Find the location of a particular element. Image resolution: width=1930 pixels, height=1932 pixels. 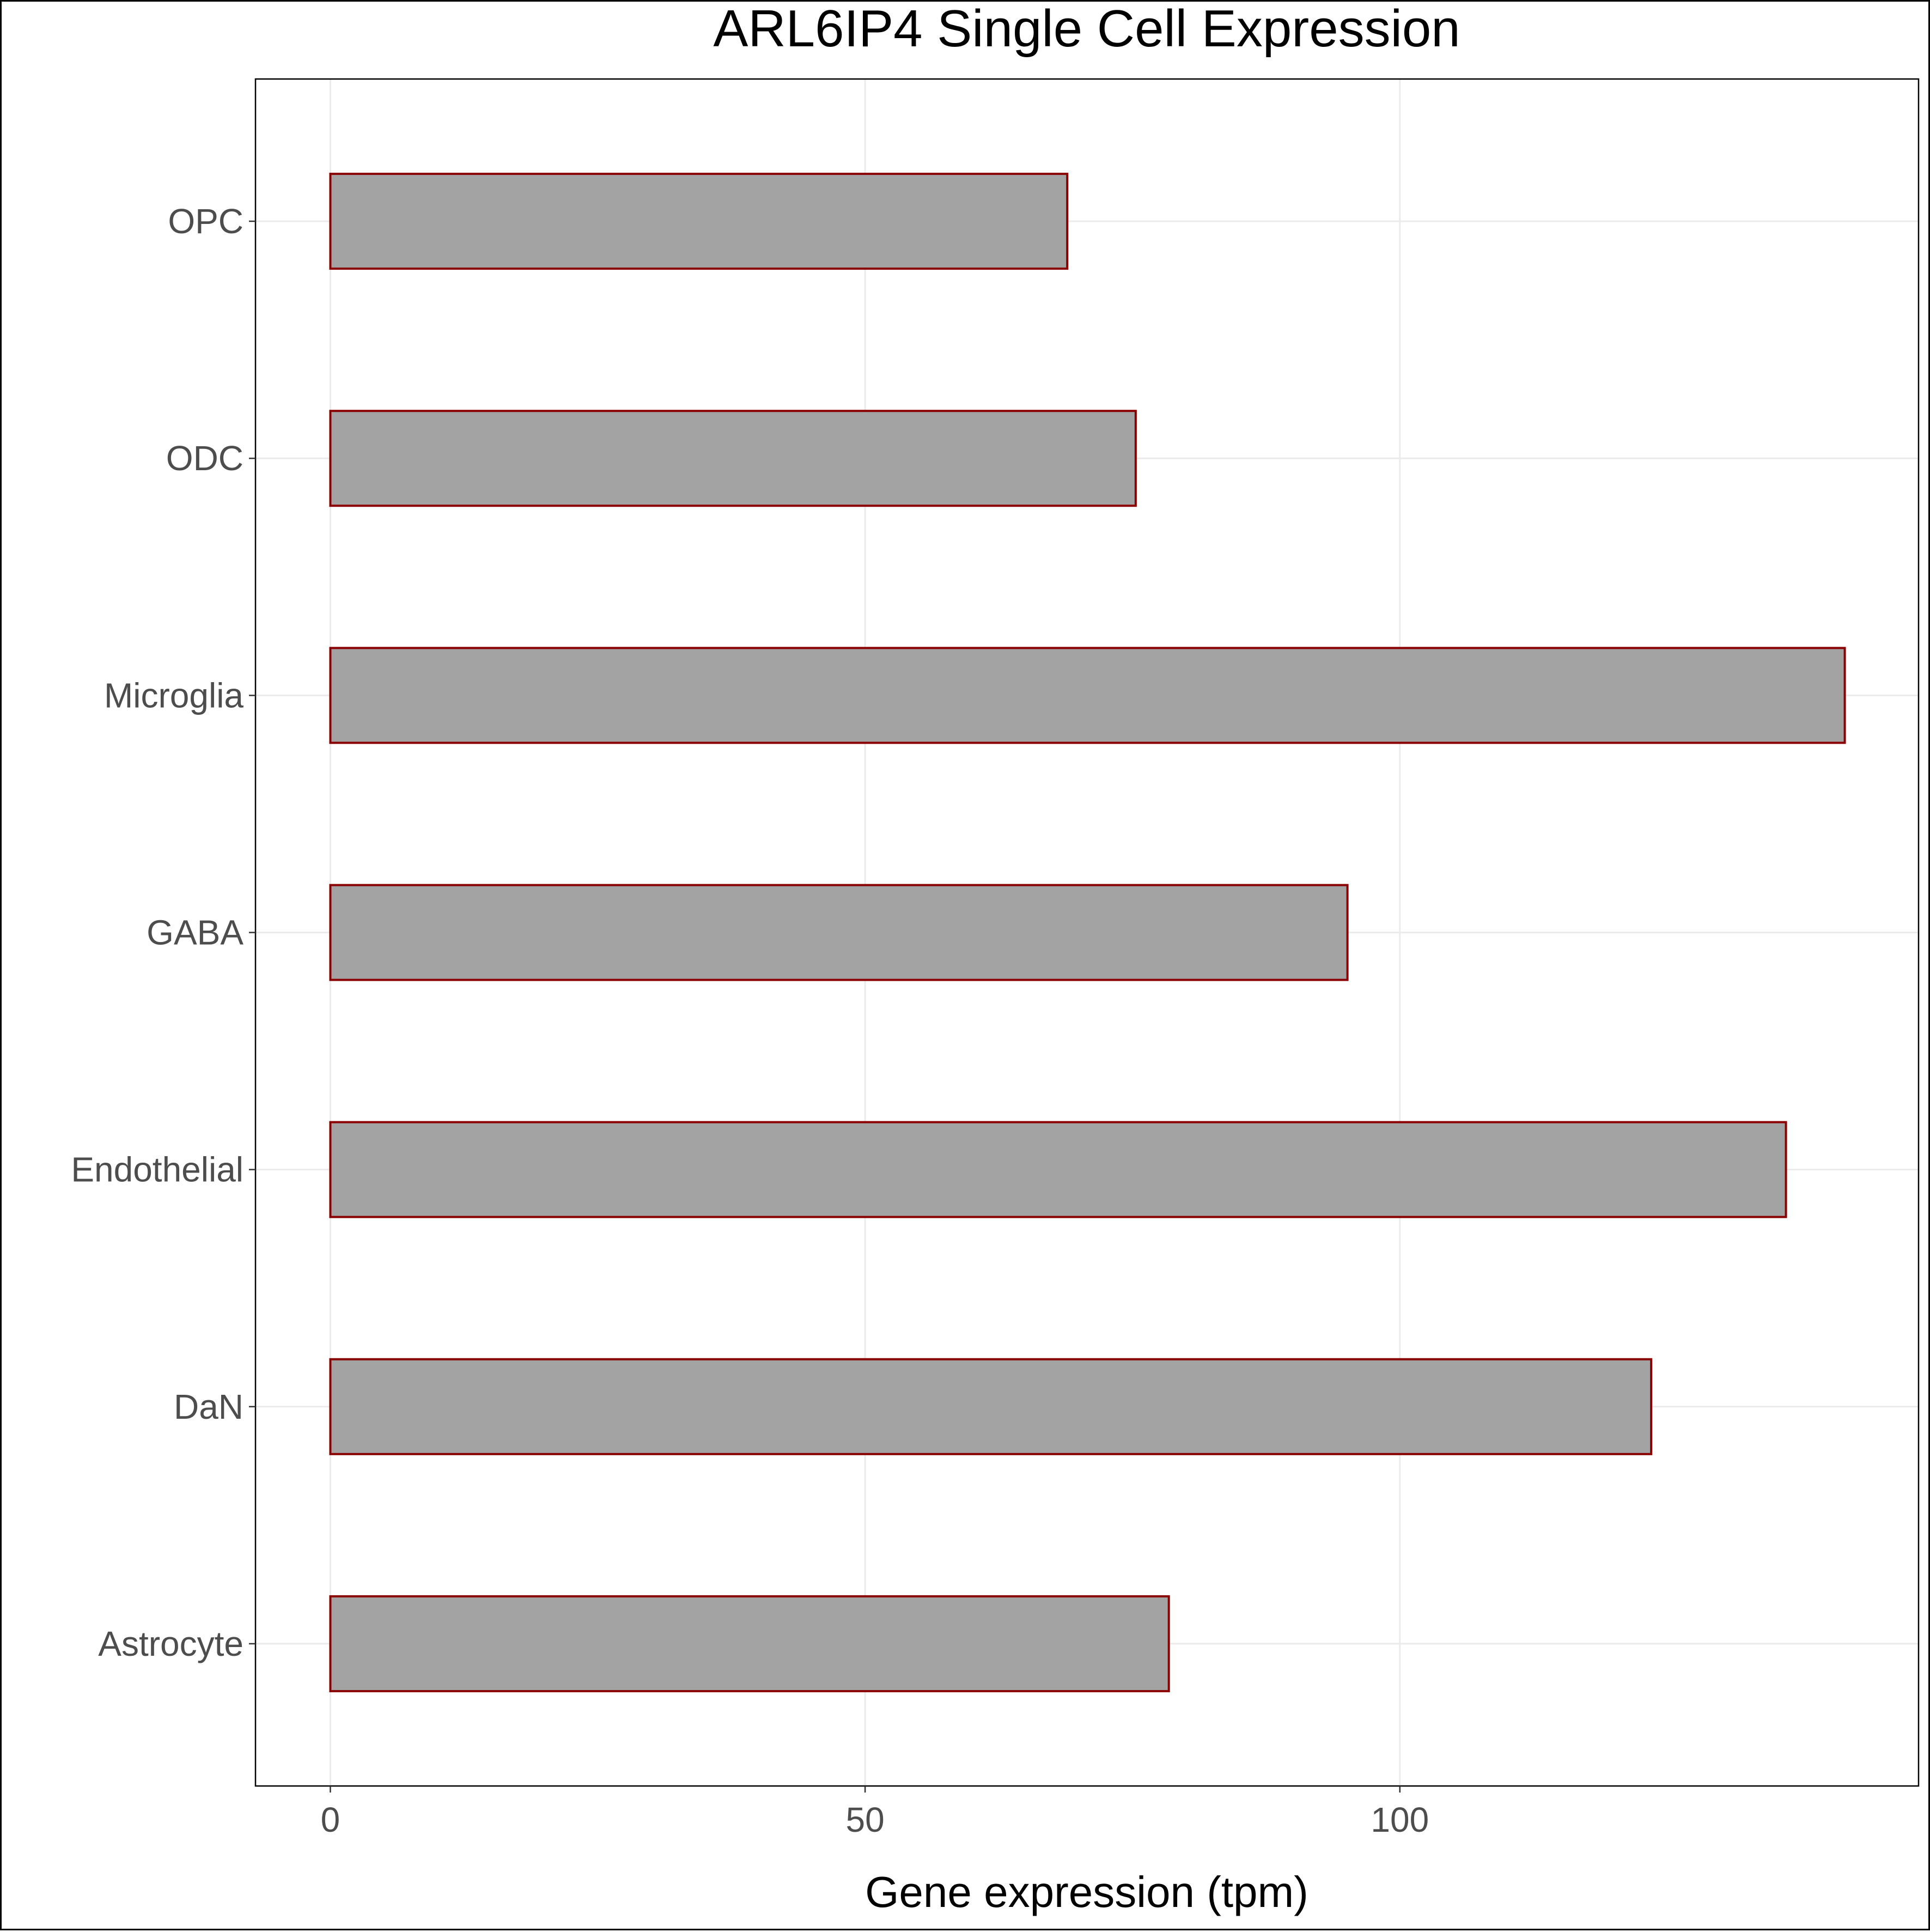

y-tick-label: GABA is located at coordinates (195, 932).